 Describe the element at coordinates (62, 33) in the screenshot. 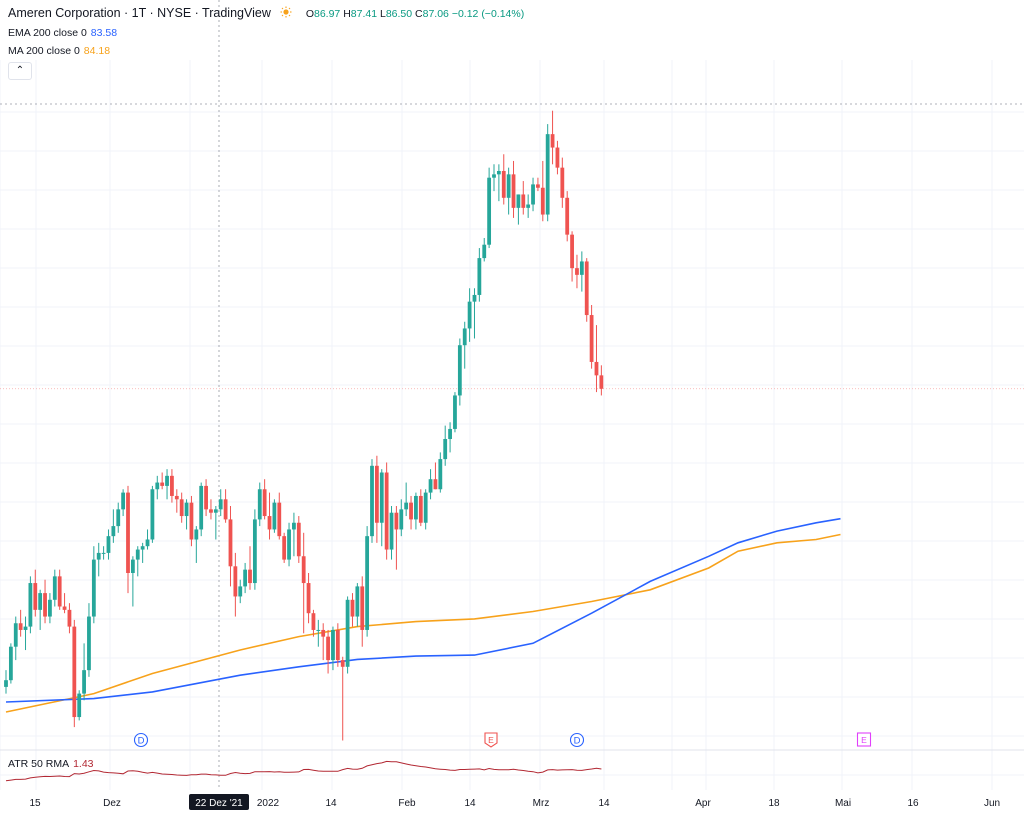

I see `ema-legend: EMA 200 close 0 83.58` at that location.